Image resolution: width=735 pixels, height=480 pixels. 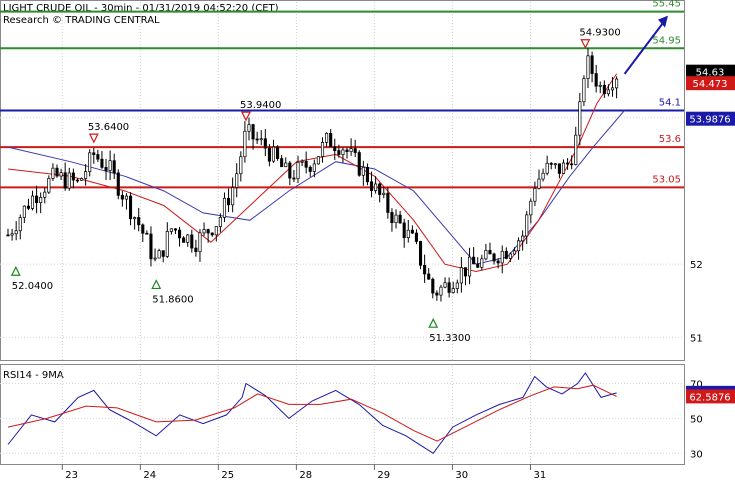 I want to click on x-tick-label-29: 29, so click(x=383, y=475).